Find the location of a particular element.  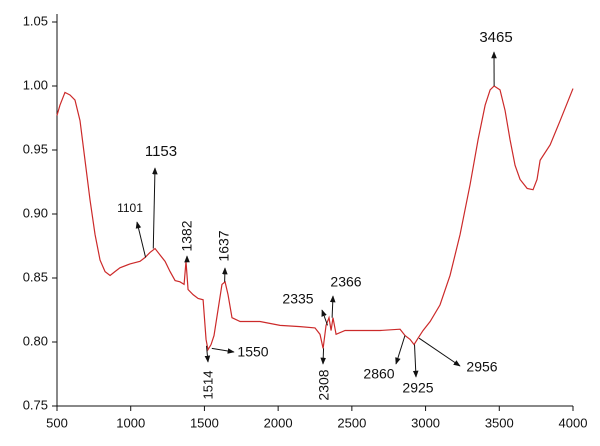

y-tick-label: 0.85 is located at coordinates (35, 276).